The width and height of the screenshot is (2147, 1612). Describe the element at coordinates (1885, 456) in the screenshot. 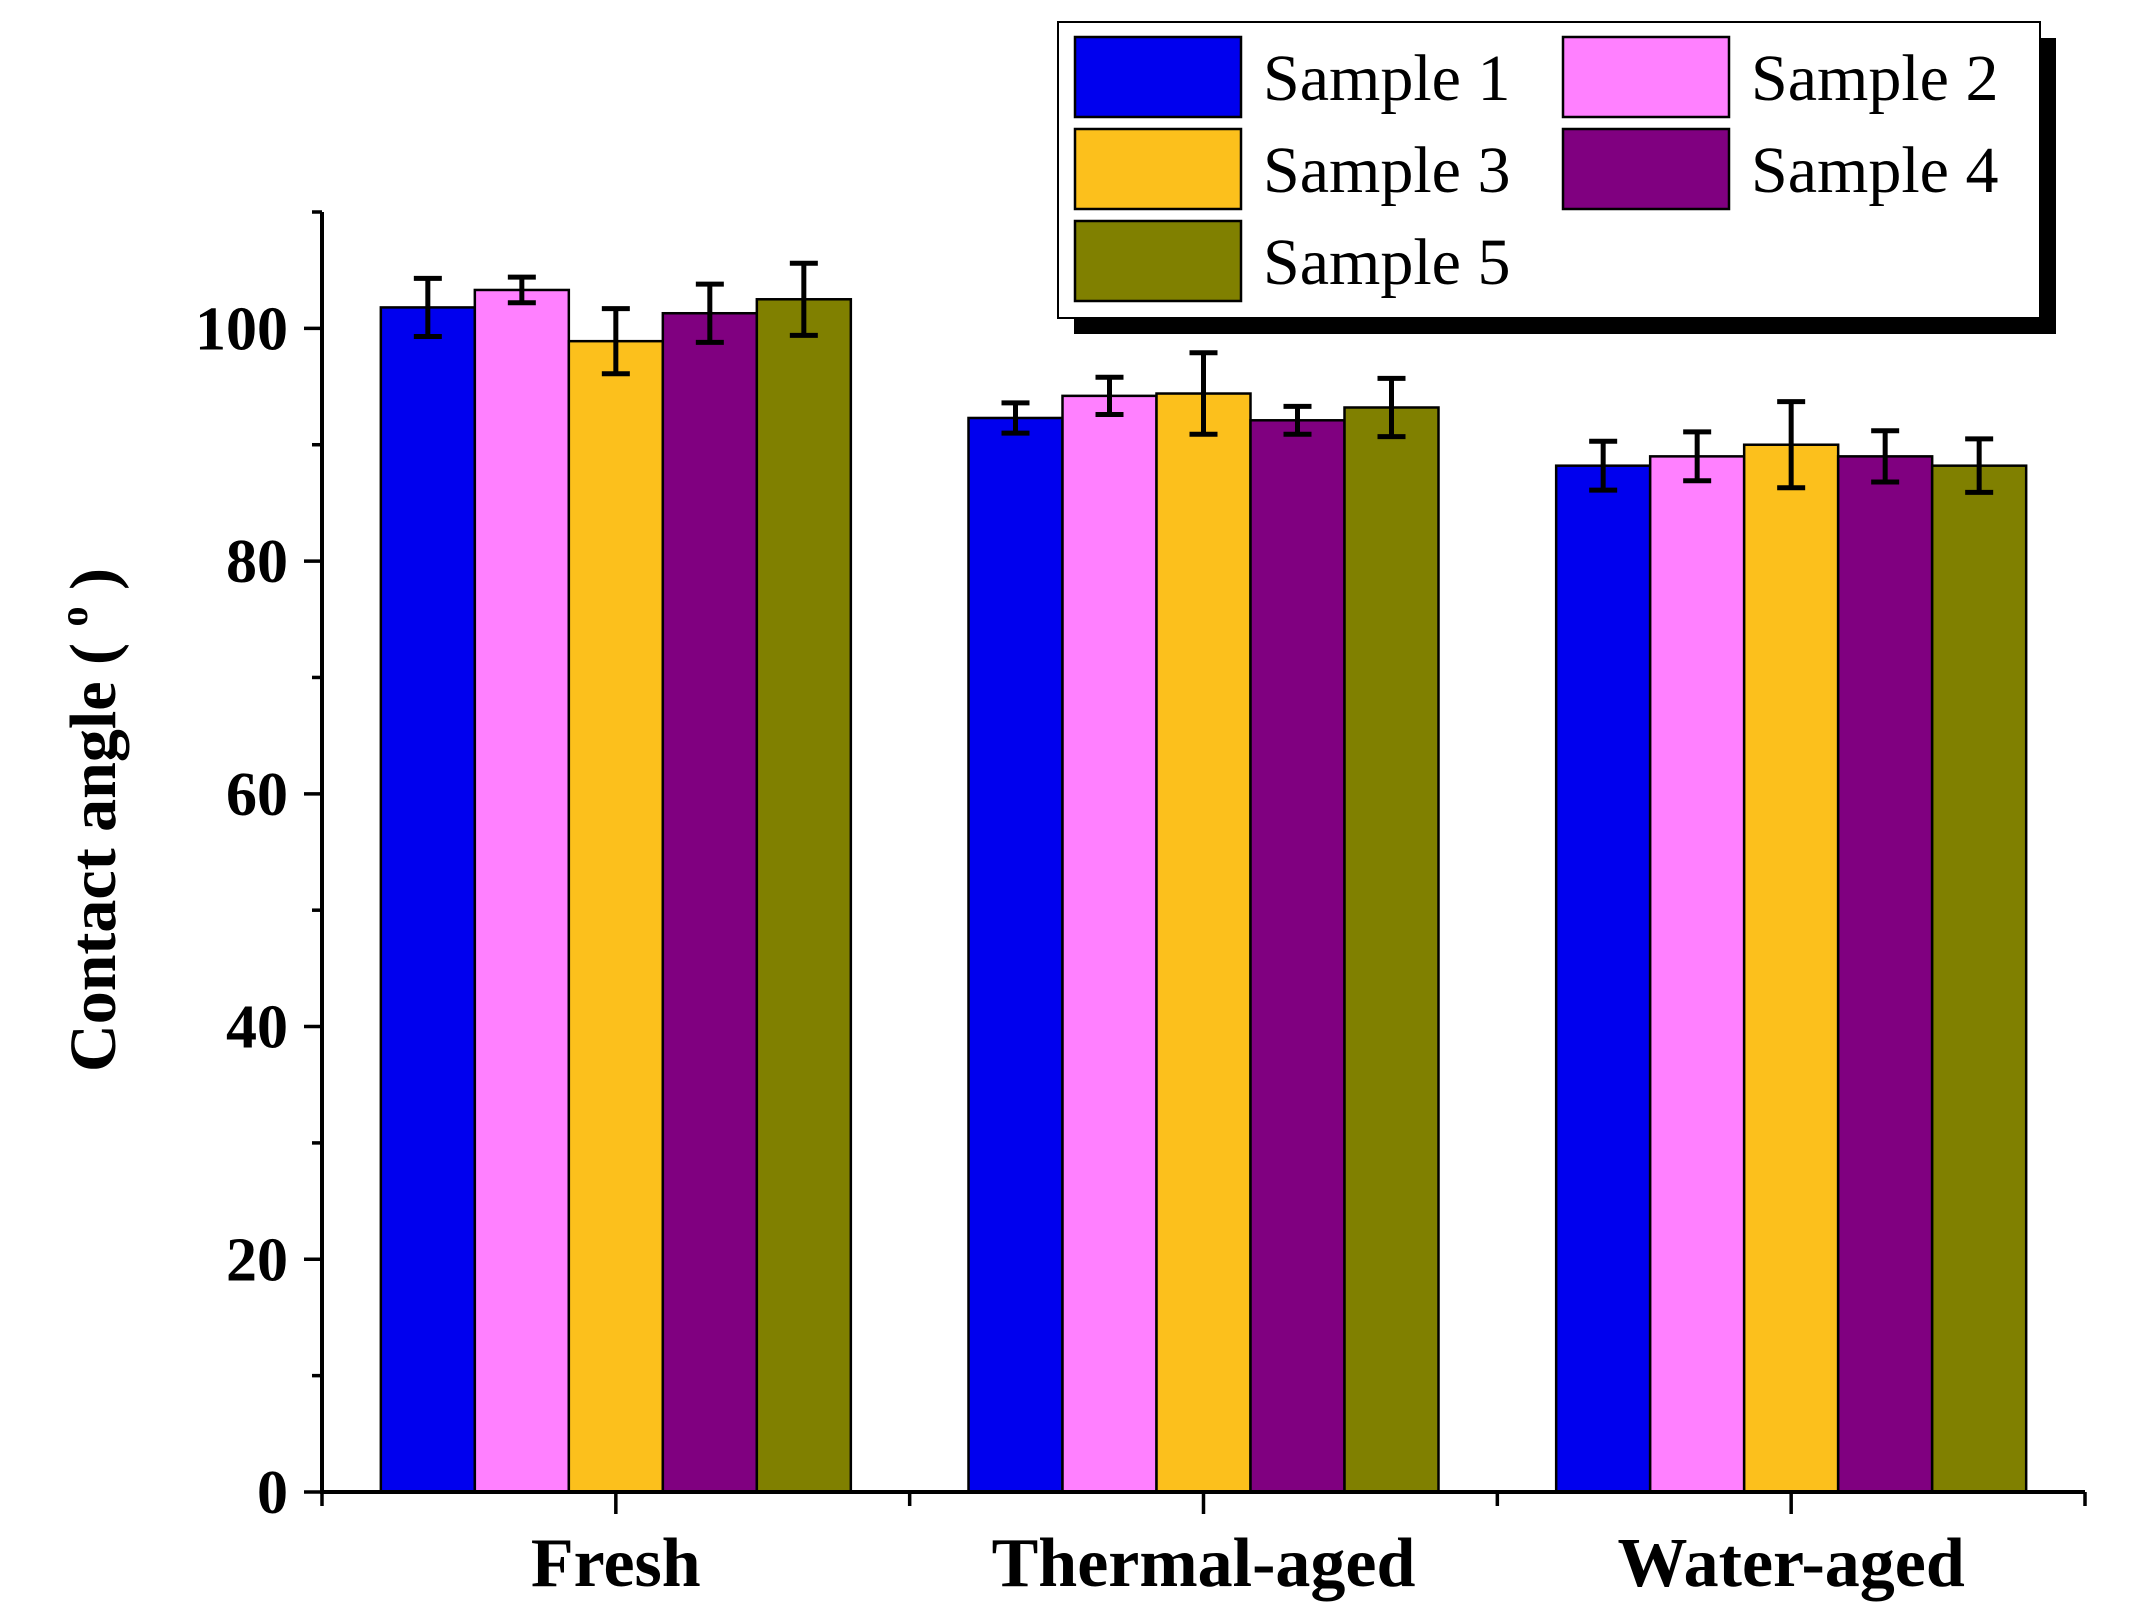

I see `error-bar-sample-4-water-aged` at that location.